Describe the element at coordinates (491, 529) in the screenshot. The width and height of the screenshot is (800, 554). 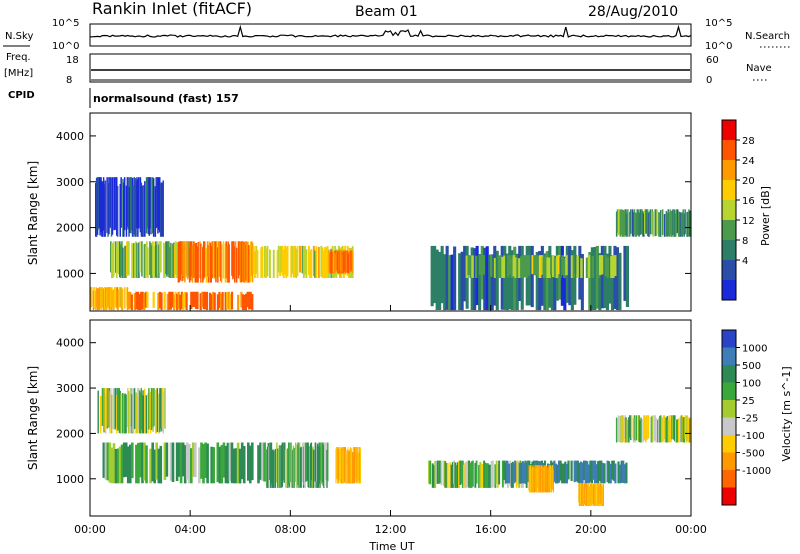
I see `x-tick-label: 16:00` at that location.